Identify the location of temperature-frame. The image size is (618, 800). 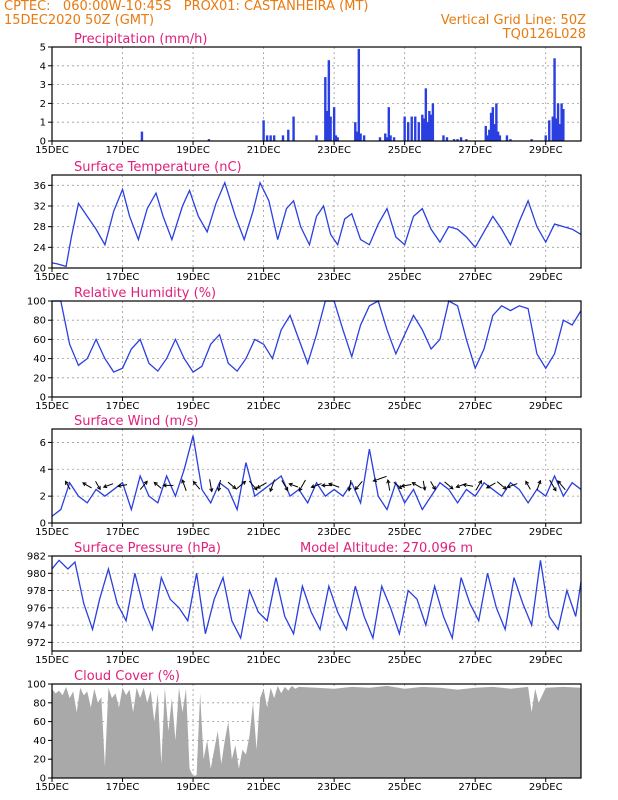
(316, 221).